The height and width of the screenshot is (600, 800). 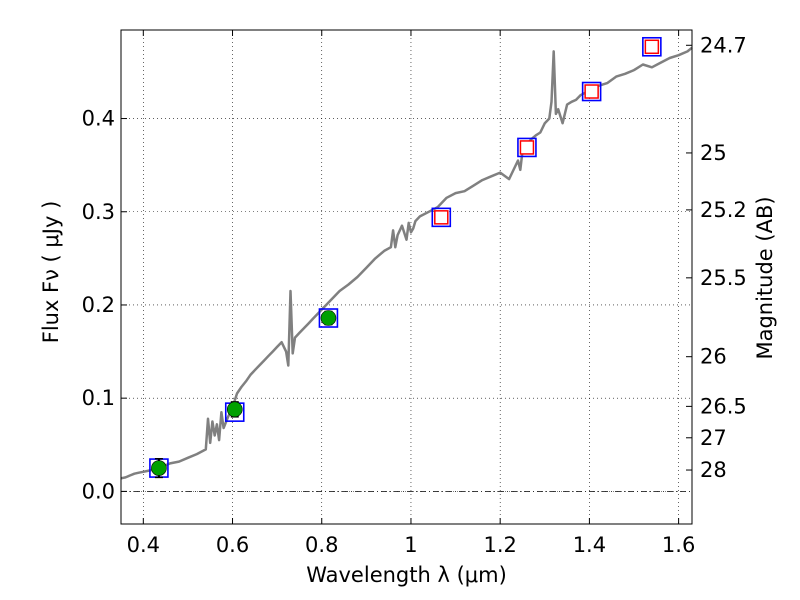 I want to click on magnitude-tick-label: 28, so click(x=713, y=470).